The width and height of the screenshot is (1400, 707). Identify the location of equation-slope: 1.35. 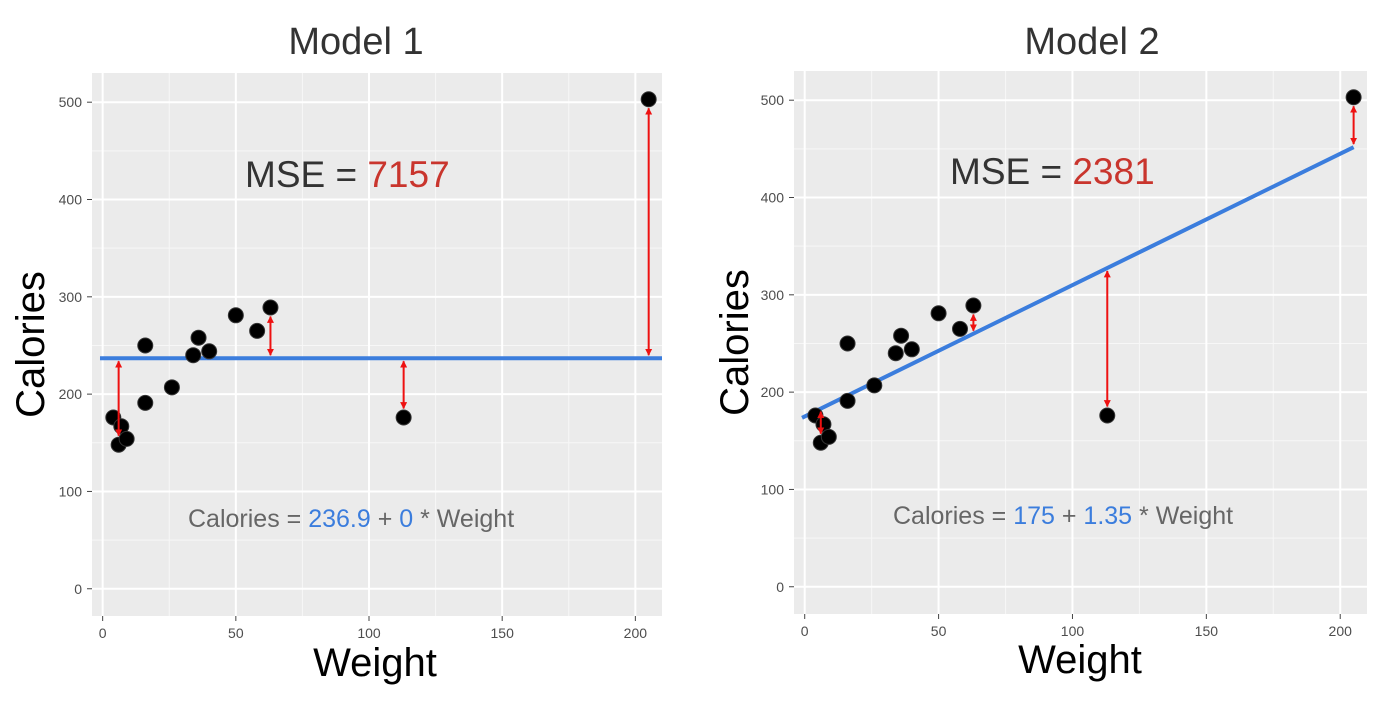
(1107, 516).